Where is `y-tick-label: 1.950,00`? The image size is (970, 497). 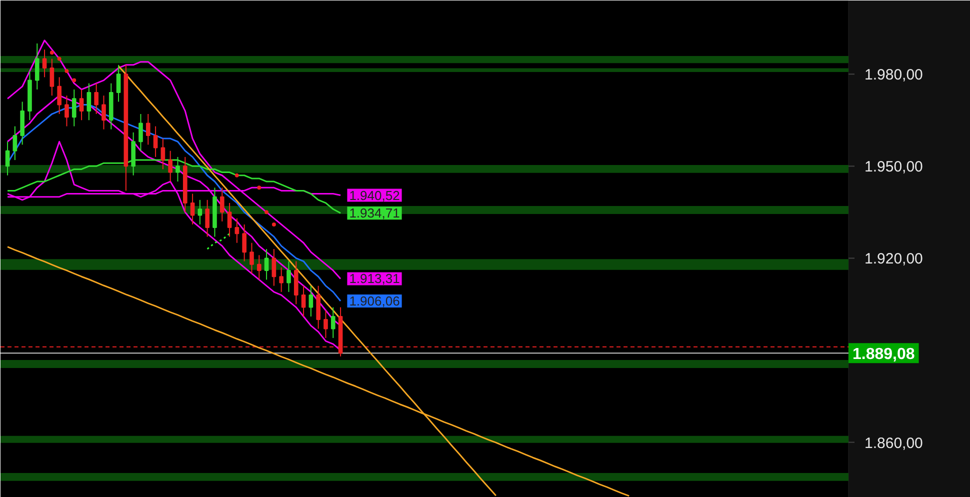
y-tick-label: 1.950,00 is located at coordinates (893, 167).